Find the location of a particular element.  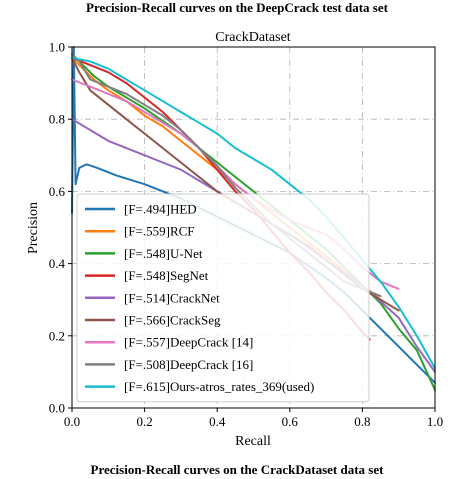

legend-label: [F=.566]CrackSeg is located at coordinates (172, 320).